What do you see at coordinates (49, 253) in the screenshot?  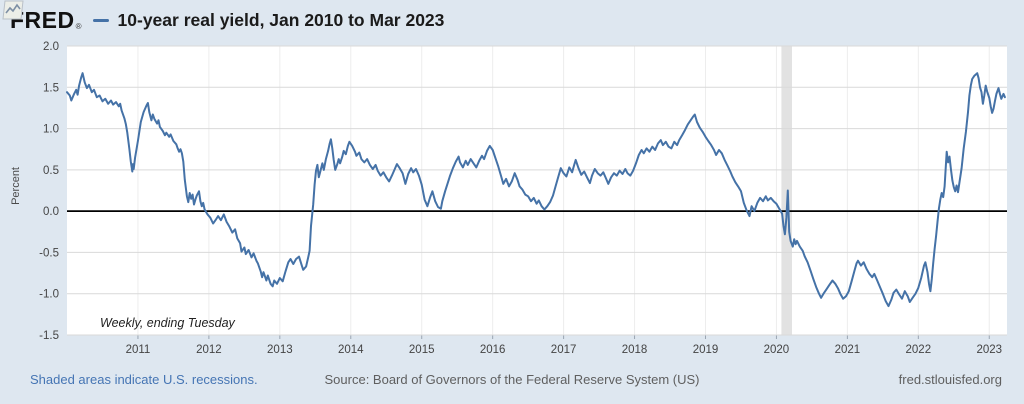 I see `y-tick-label: -0.5` at bounding box center [49, 253].